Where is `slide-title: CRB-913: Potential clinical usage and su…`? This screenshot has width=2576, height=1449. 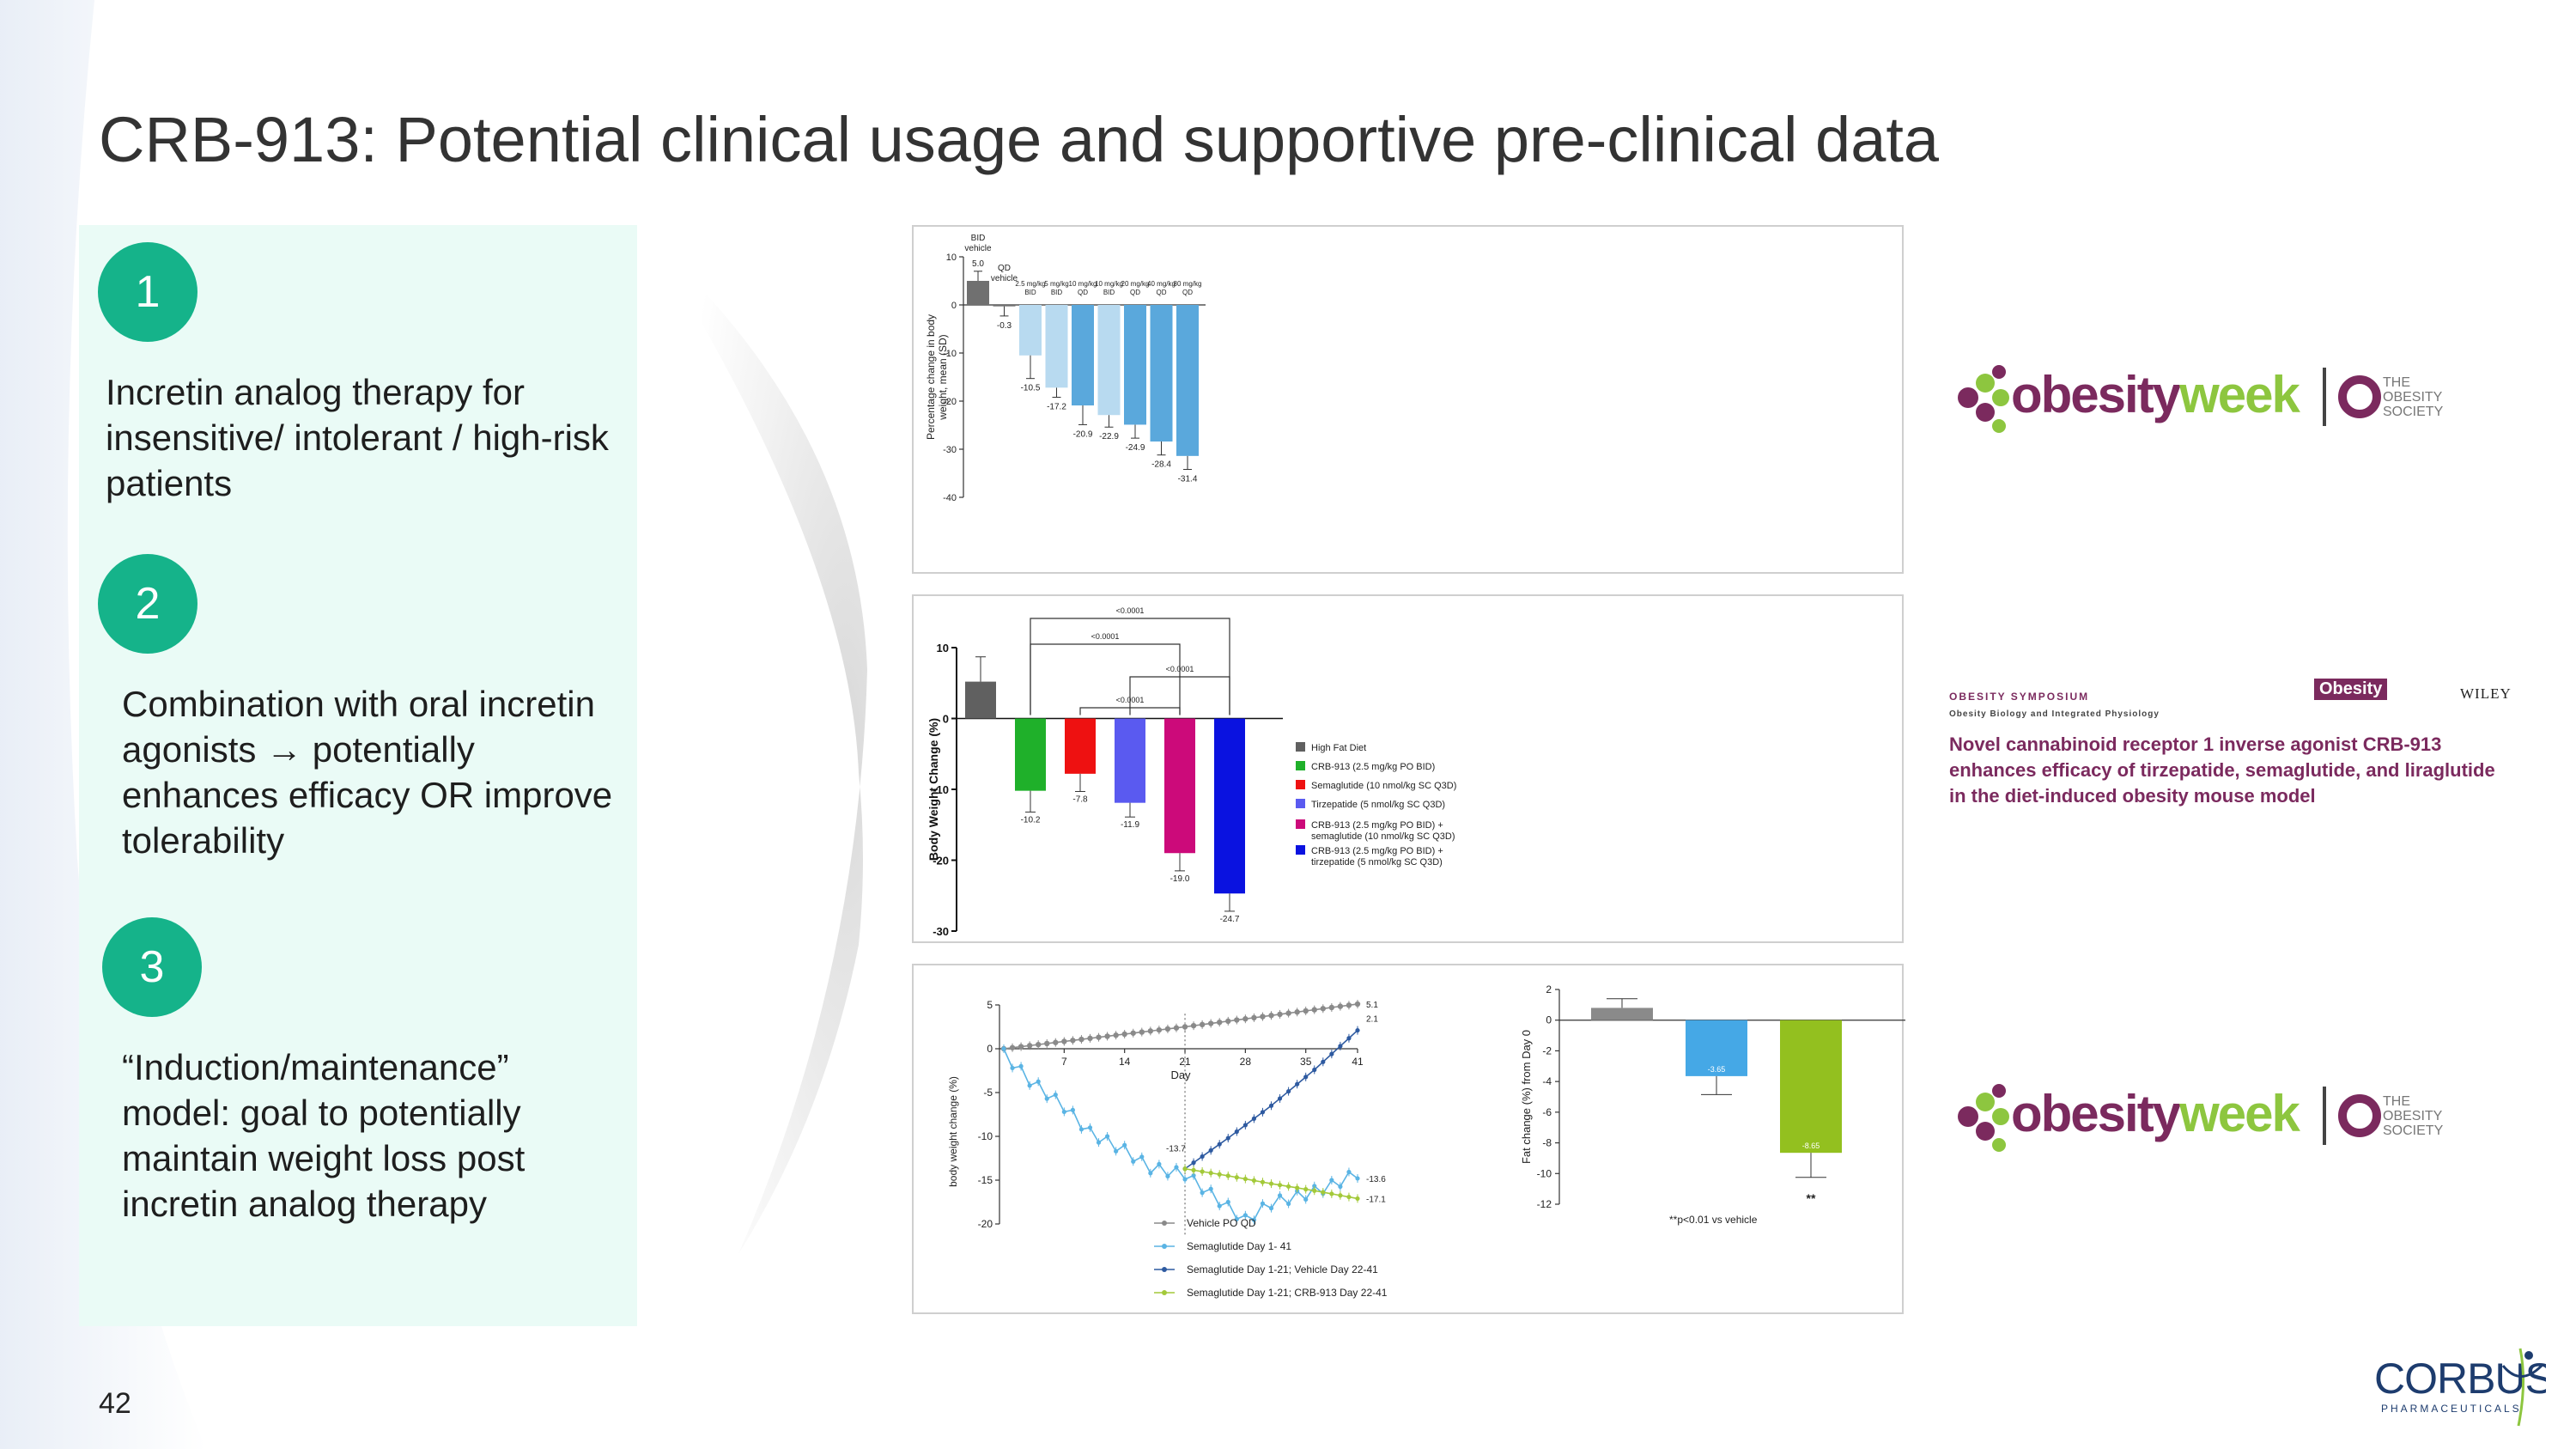
slide-title: CRB-913: Potential clinical usage and su… is located at coordinates (1020, 139).